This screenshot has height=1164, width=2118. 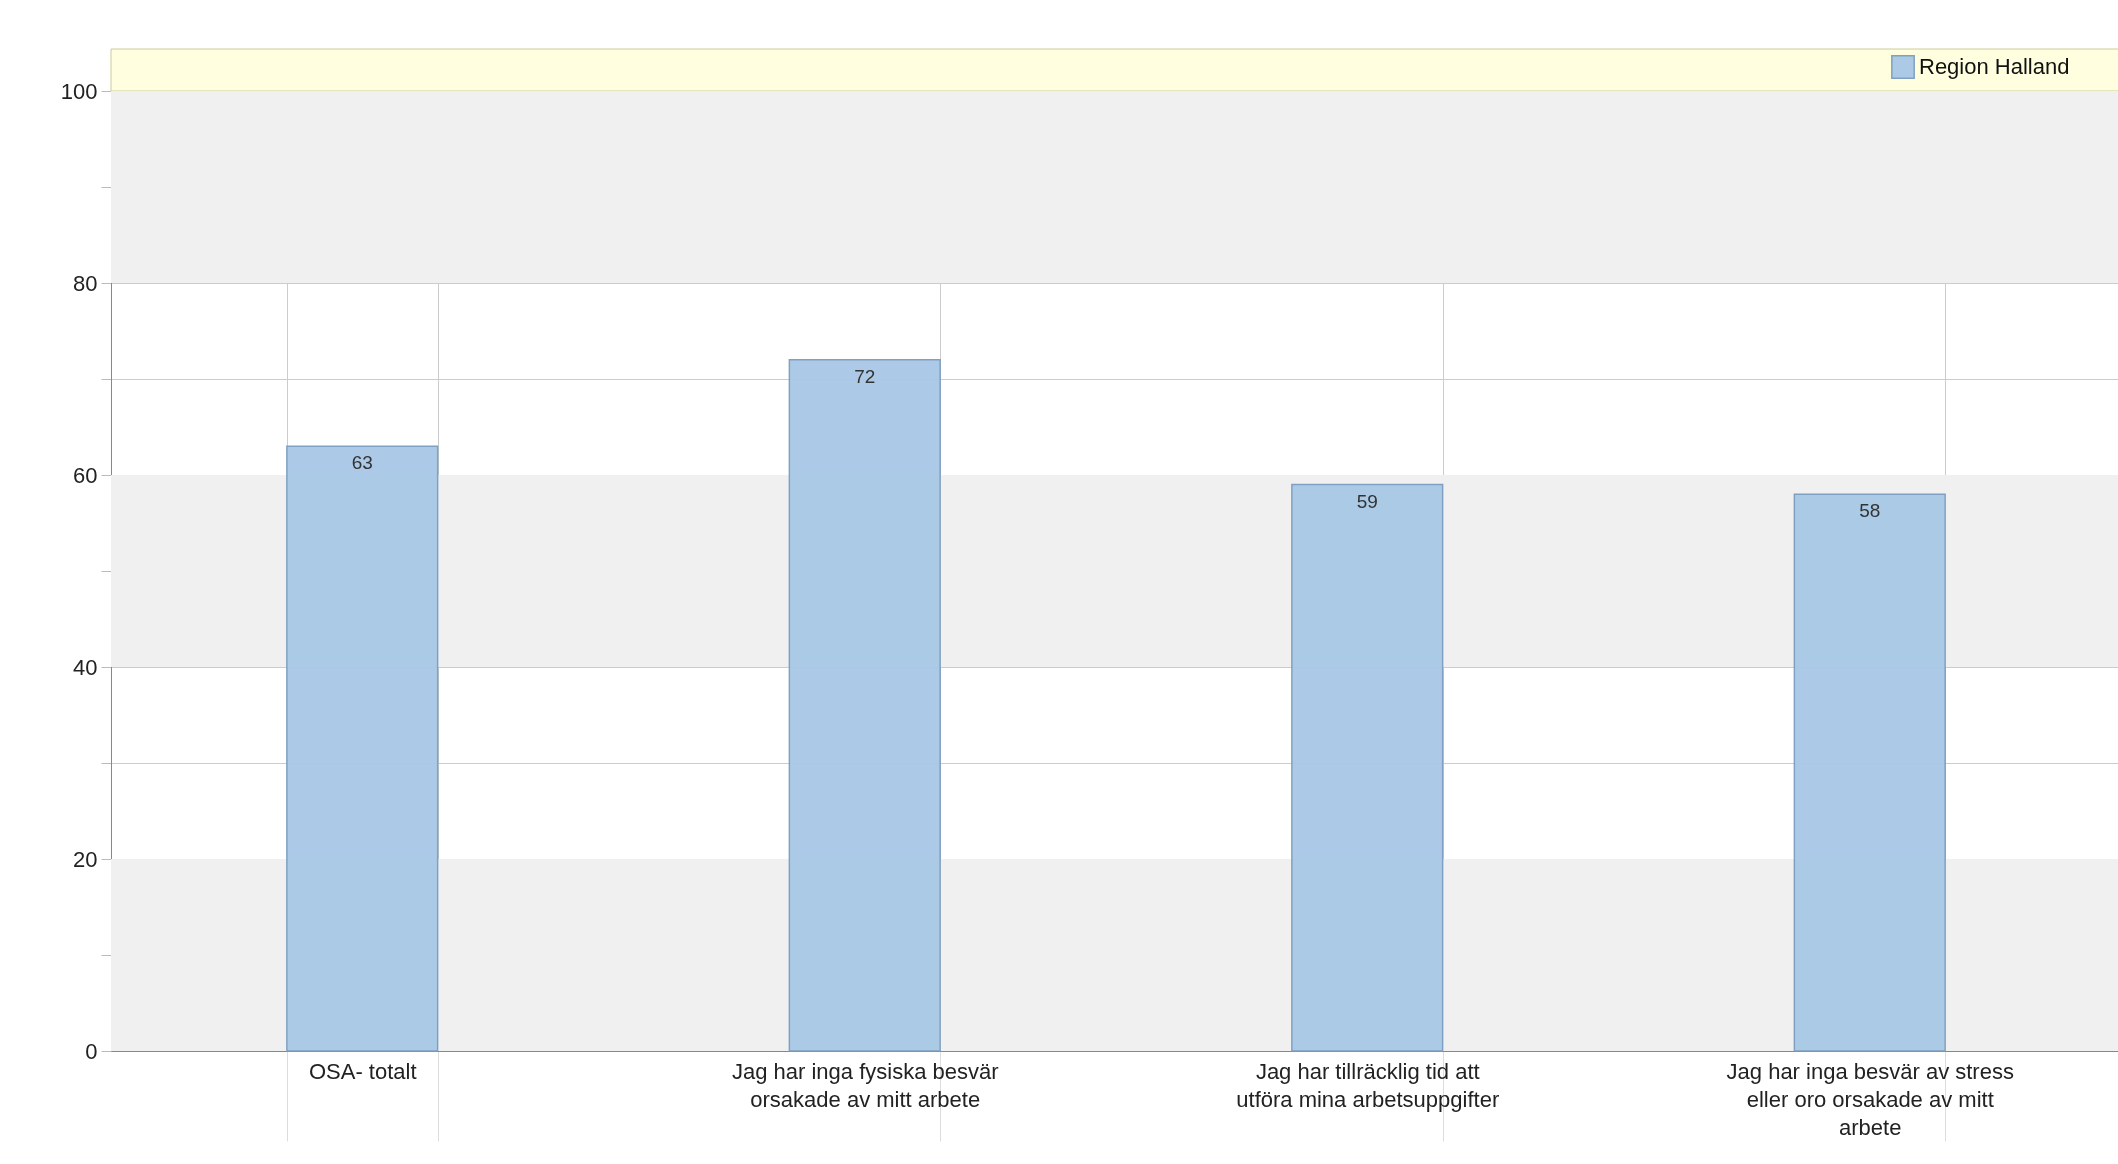 What do you see at coordinates (1994, 66) in the screenshot?
I see `legend-label: Region Halland` at bounding box center [1994, 66].